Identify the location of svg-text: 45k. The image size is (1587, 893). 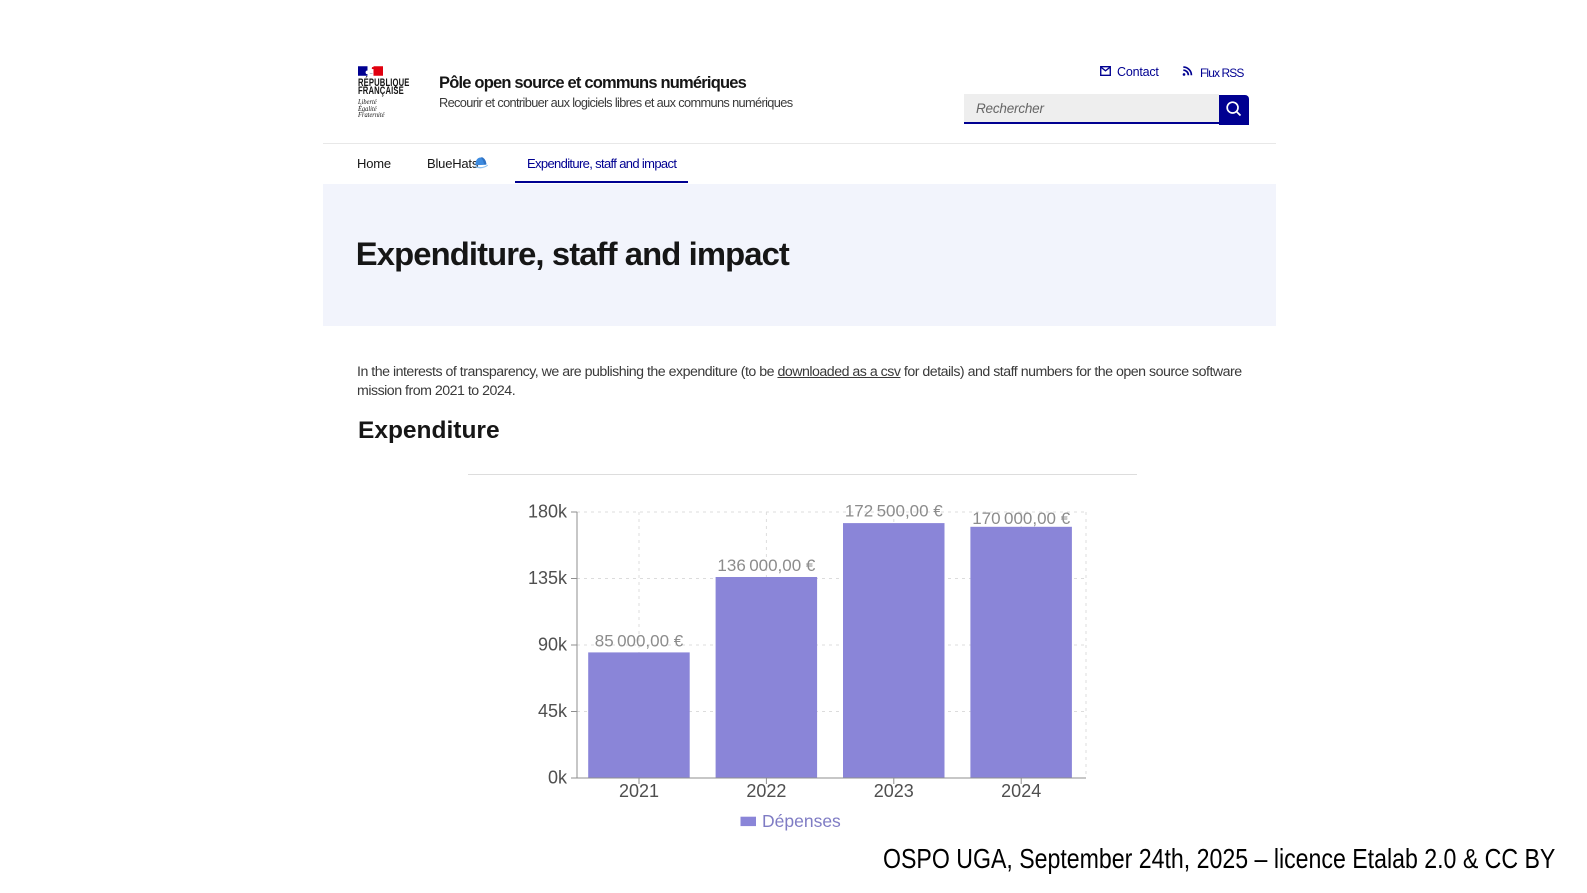
(553, 711).